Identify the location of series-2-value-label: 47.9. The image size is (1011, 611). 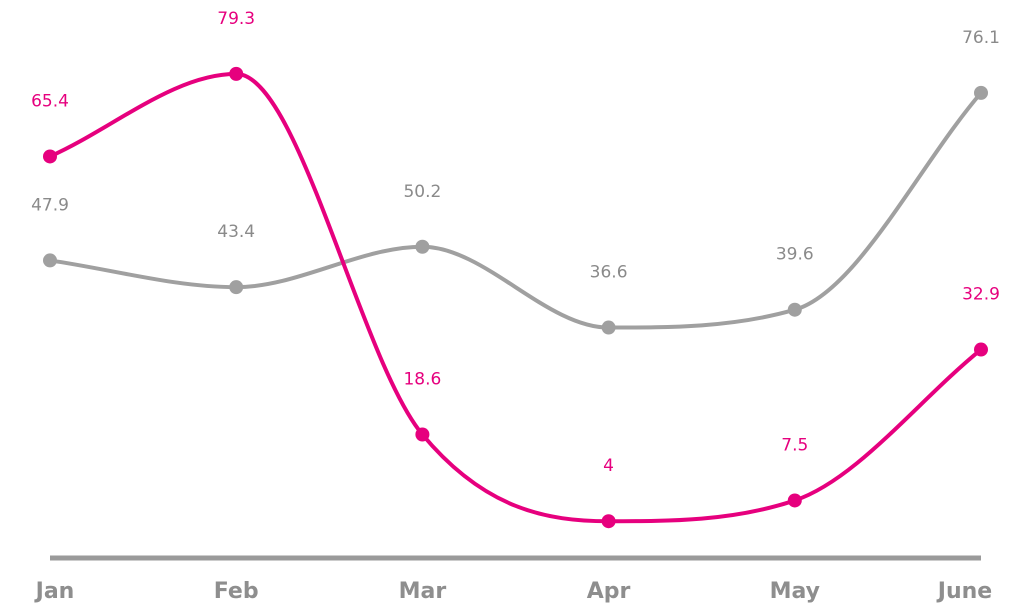
(50, 205).